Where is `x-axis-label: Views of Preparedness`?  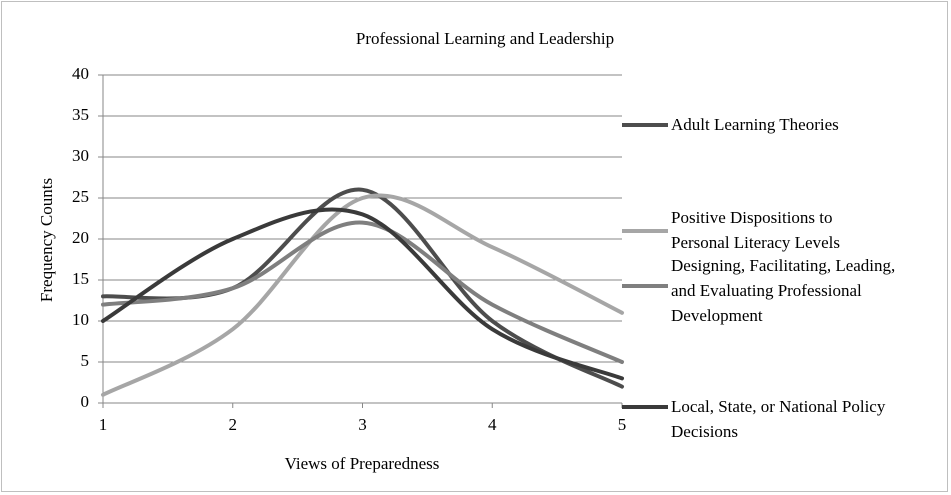 x-axis-label: Views of Preparedness is located at coordinates (362, 463).